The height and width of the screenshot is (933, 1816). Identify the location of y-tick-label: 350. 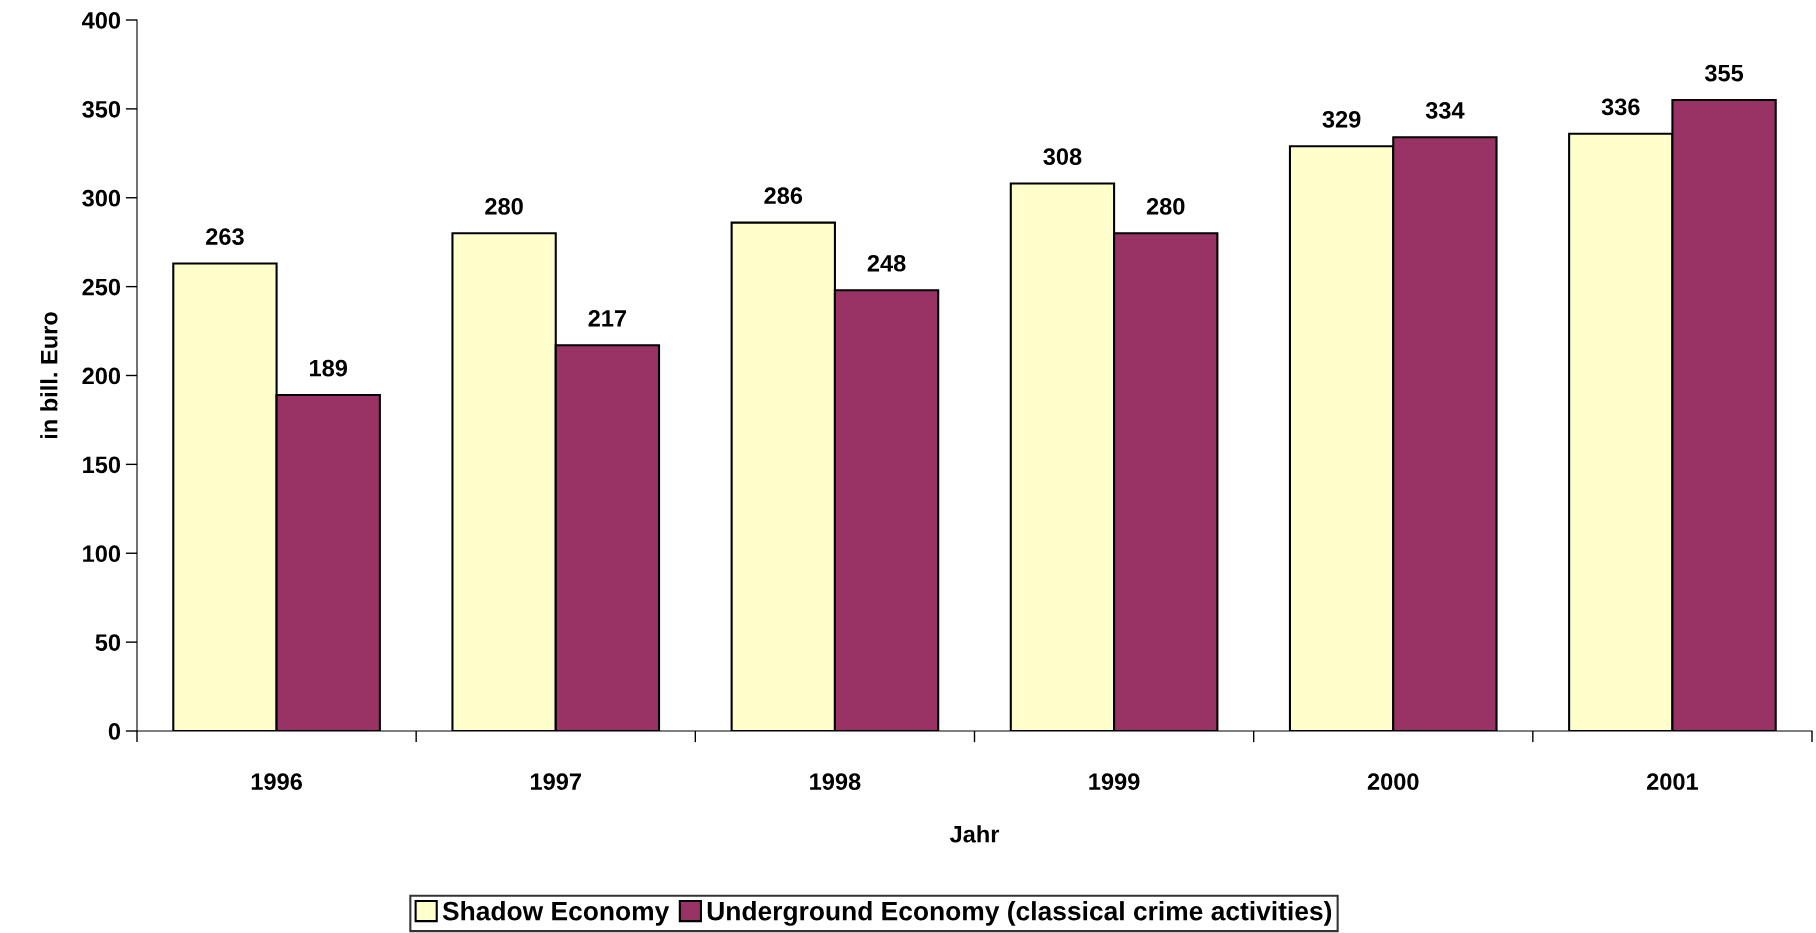
(101, 109).